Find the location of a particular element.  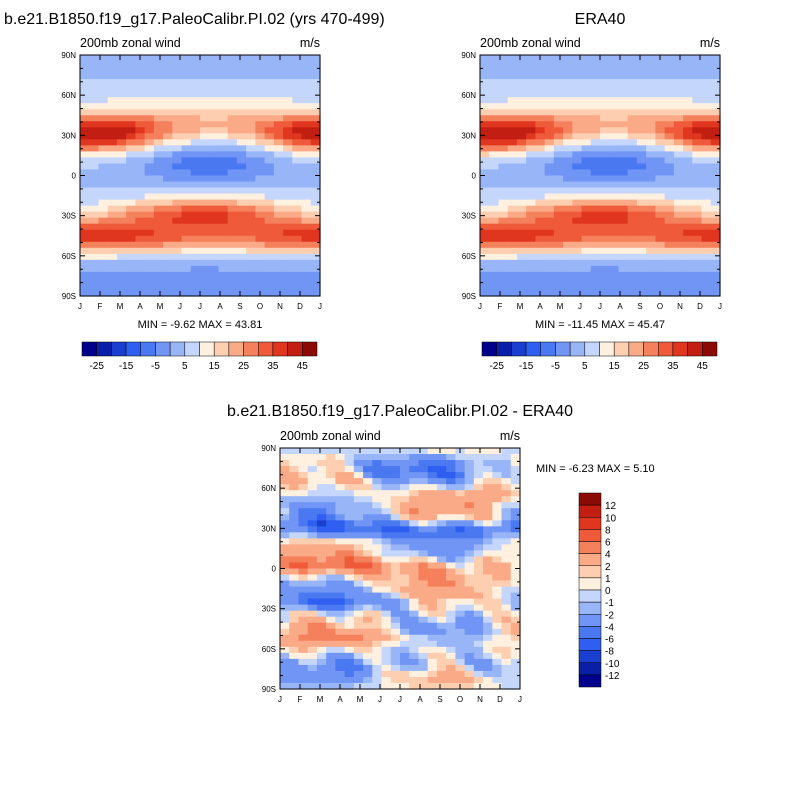

panel-model-colorbar-label: -15 is located at coordinates (126, 366).